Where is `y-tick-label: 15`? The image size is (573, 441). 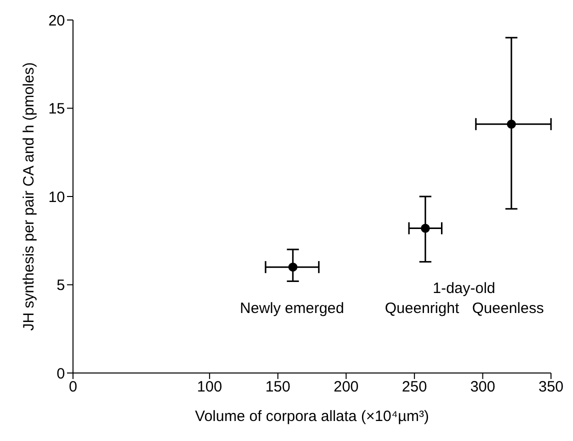 y-tick-label: 15 is located at coordinates (56, 109).